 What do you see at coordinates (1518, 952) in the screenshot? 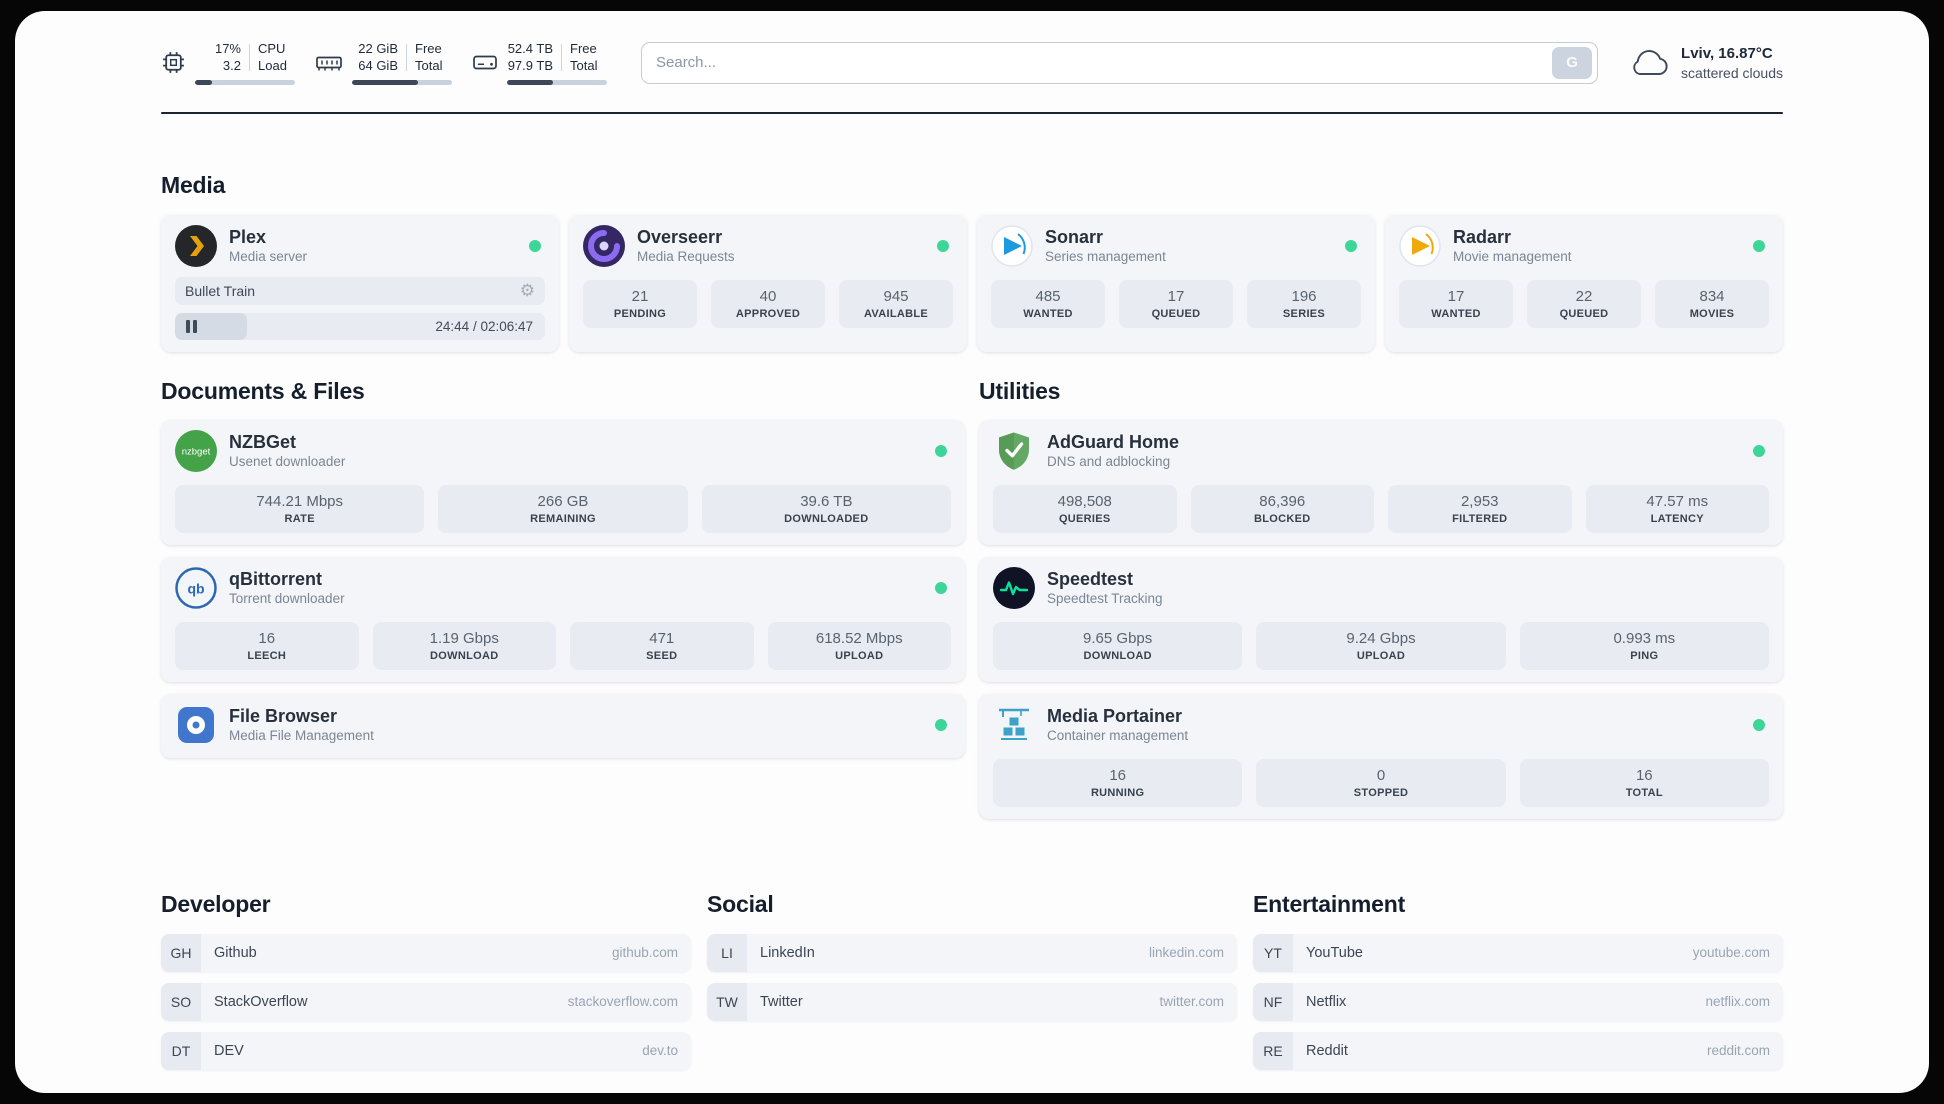
I see `bookmark-youtube: YT YouTube youtube.com` at bounding box center [1518, 952].